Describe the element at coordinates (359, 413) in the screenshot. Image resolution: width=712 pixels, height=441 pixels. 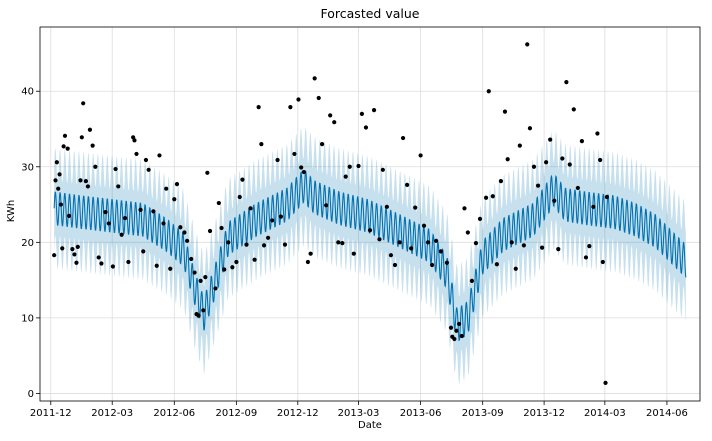
I see `x-tick-label: 2013-03` at that location.